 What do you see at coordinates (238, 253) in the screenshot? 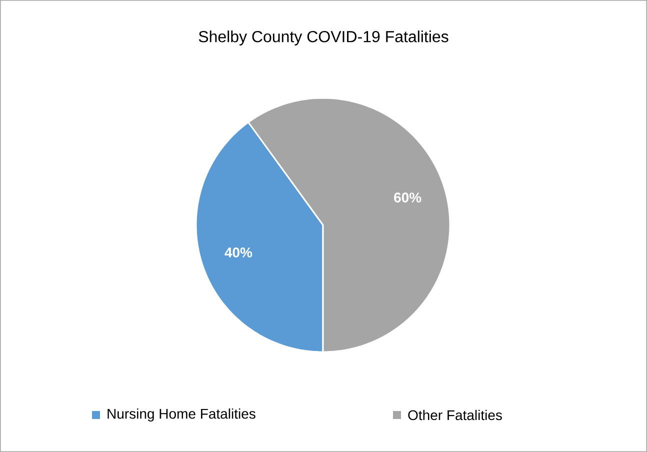
I see `data-label: 40%` at bounding box center [238, 253].